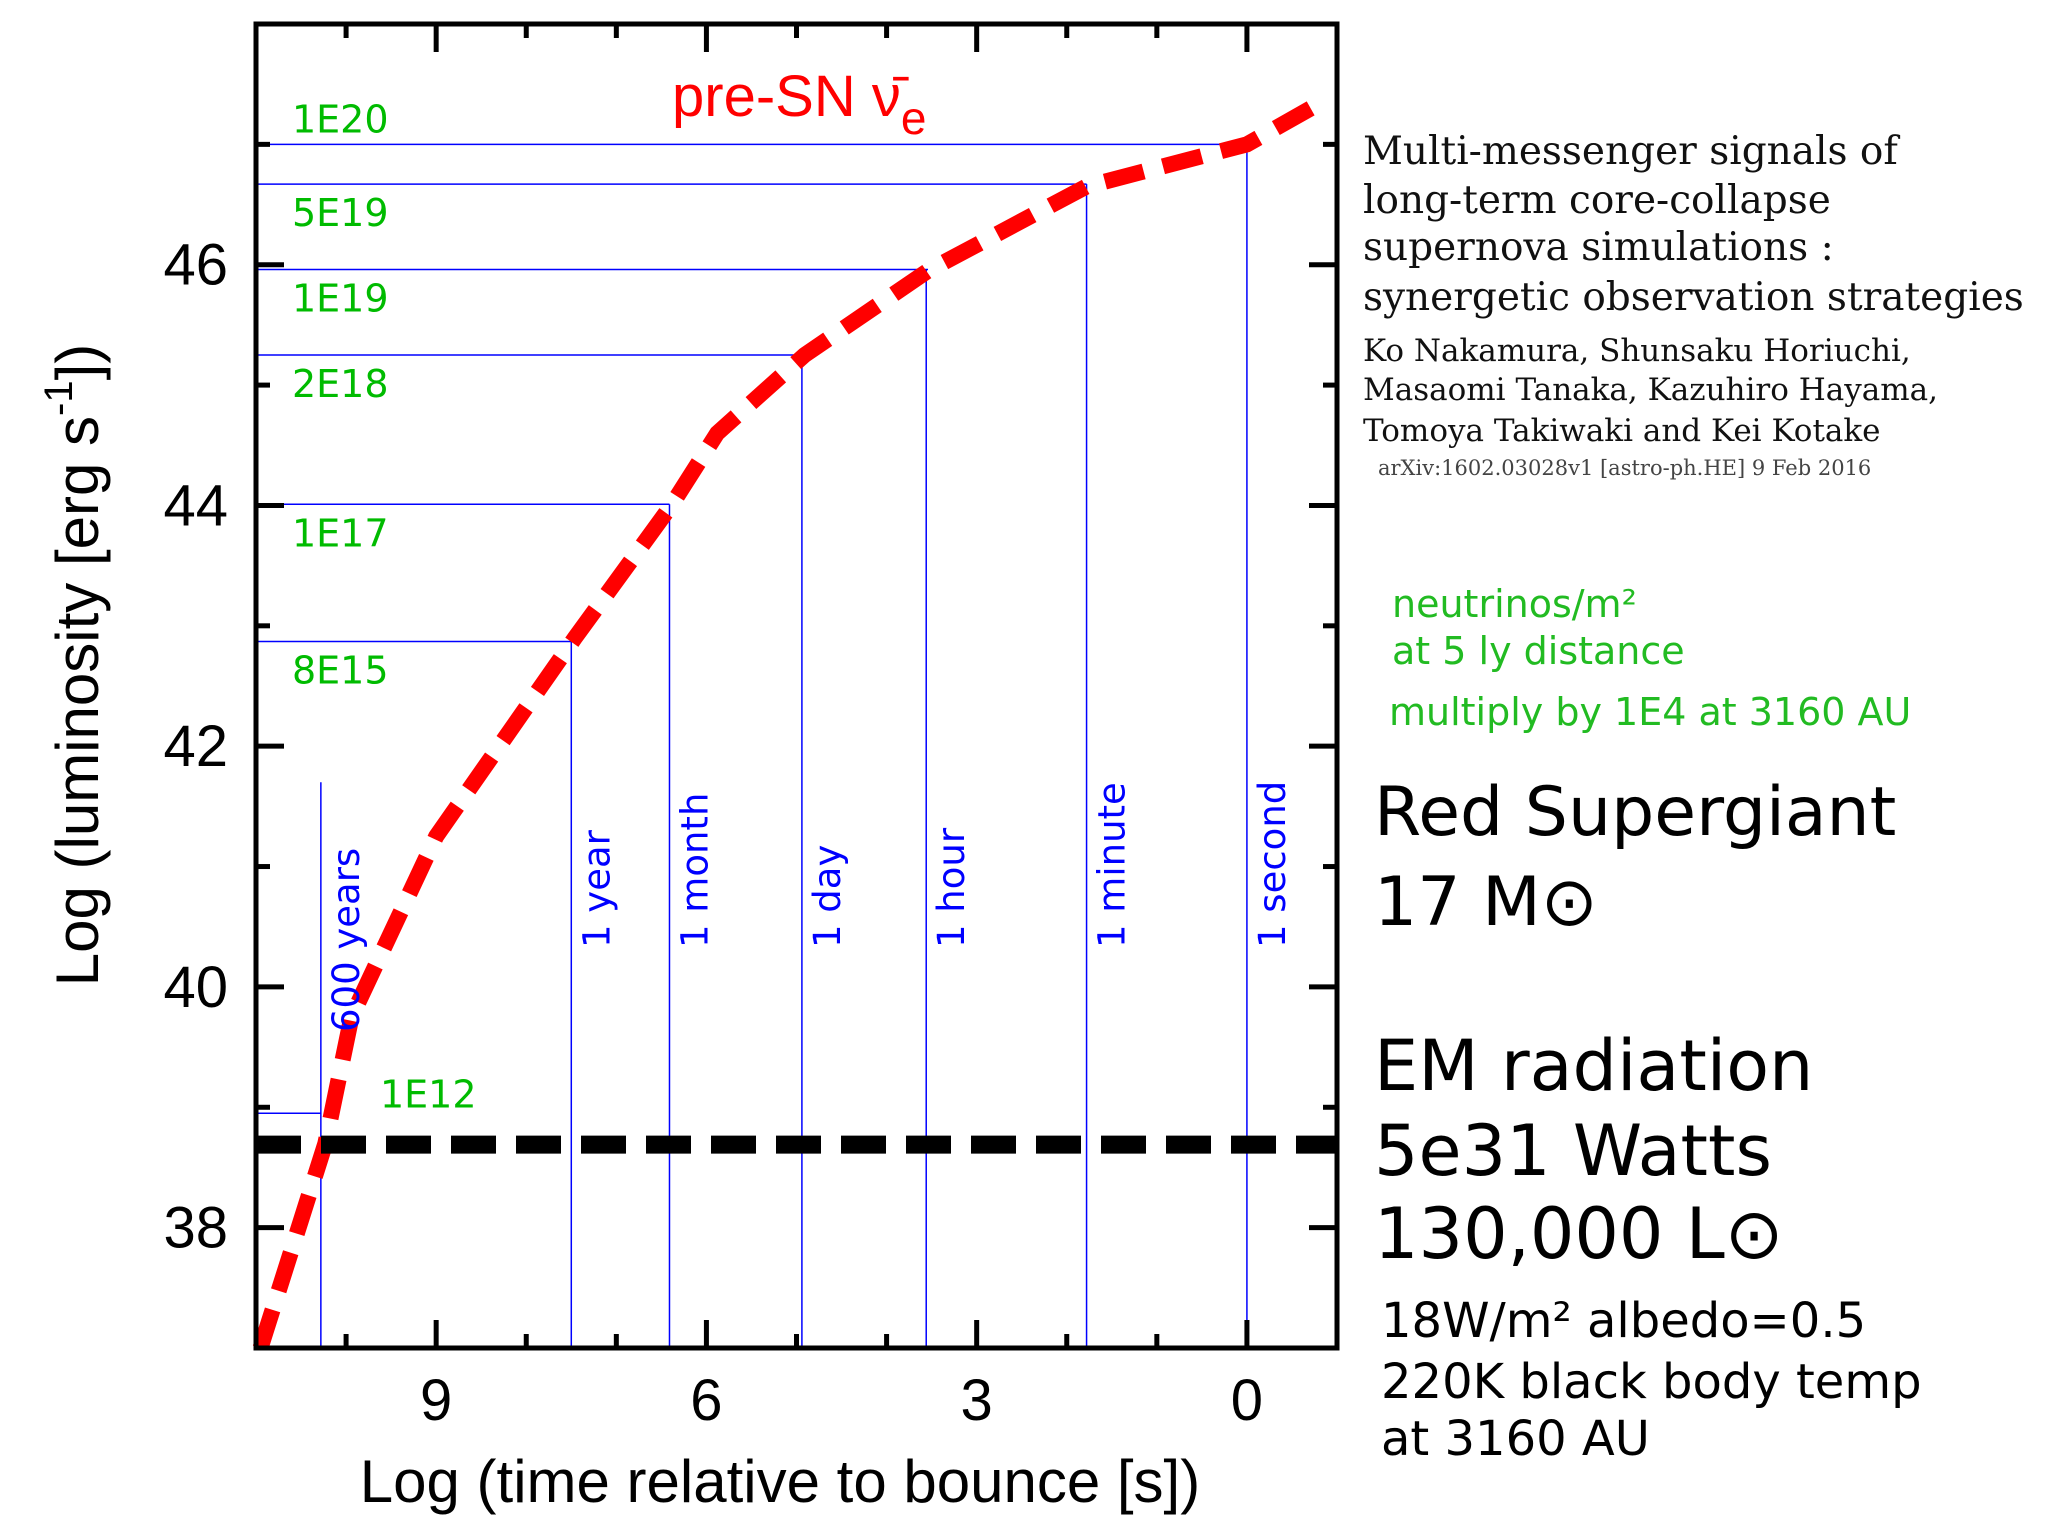 This screenshot has height=1536, width=2048. Describe the element at coordinates (1598, 247) in the screenshot. I see `paper-title-line: supernova simulations :` at that location.